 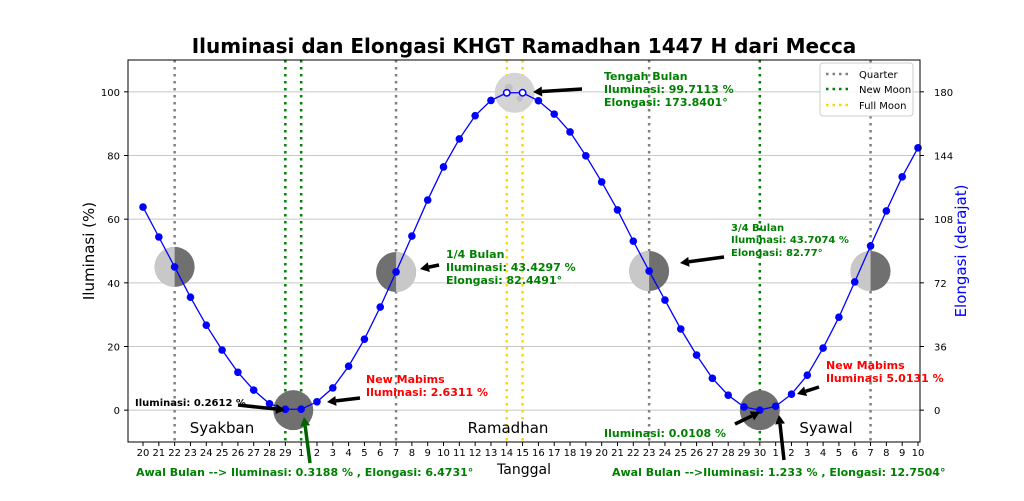 I want to click on x-tick-label: 23, so click(x=649, y=453).